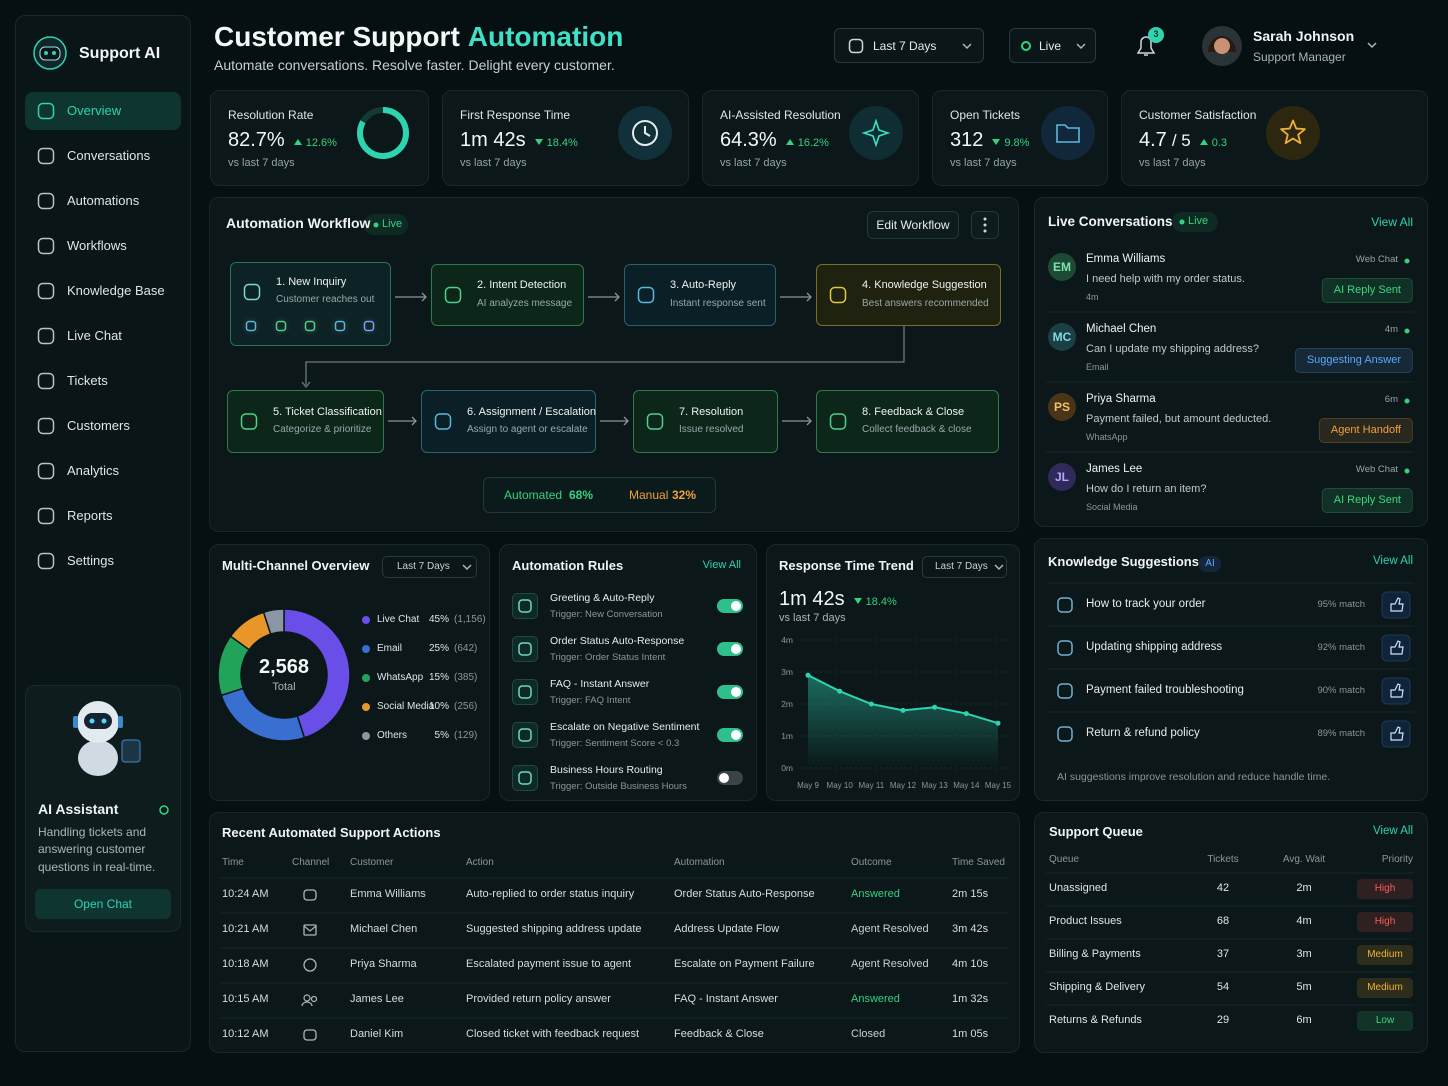 The width and height of the screenshot is (1448, 1086). I want to click on step-title: 6. Assignment / Escalation, so click(532, 411).